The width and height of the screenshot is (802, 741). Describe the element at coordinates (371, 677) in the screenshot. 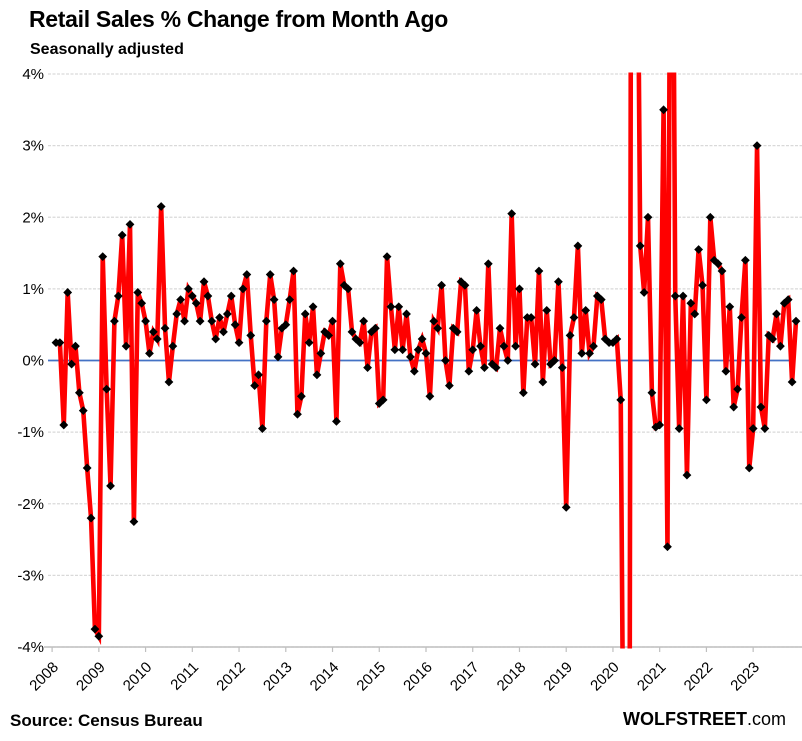

I see `x-axis-label: 2015` at that location.